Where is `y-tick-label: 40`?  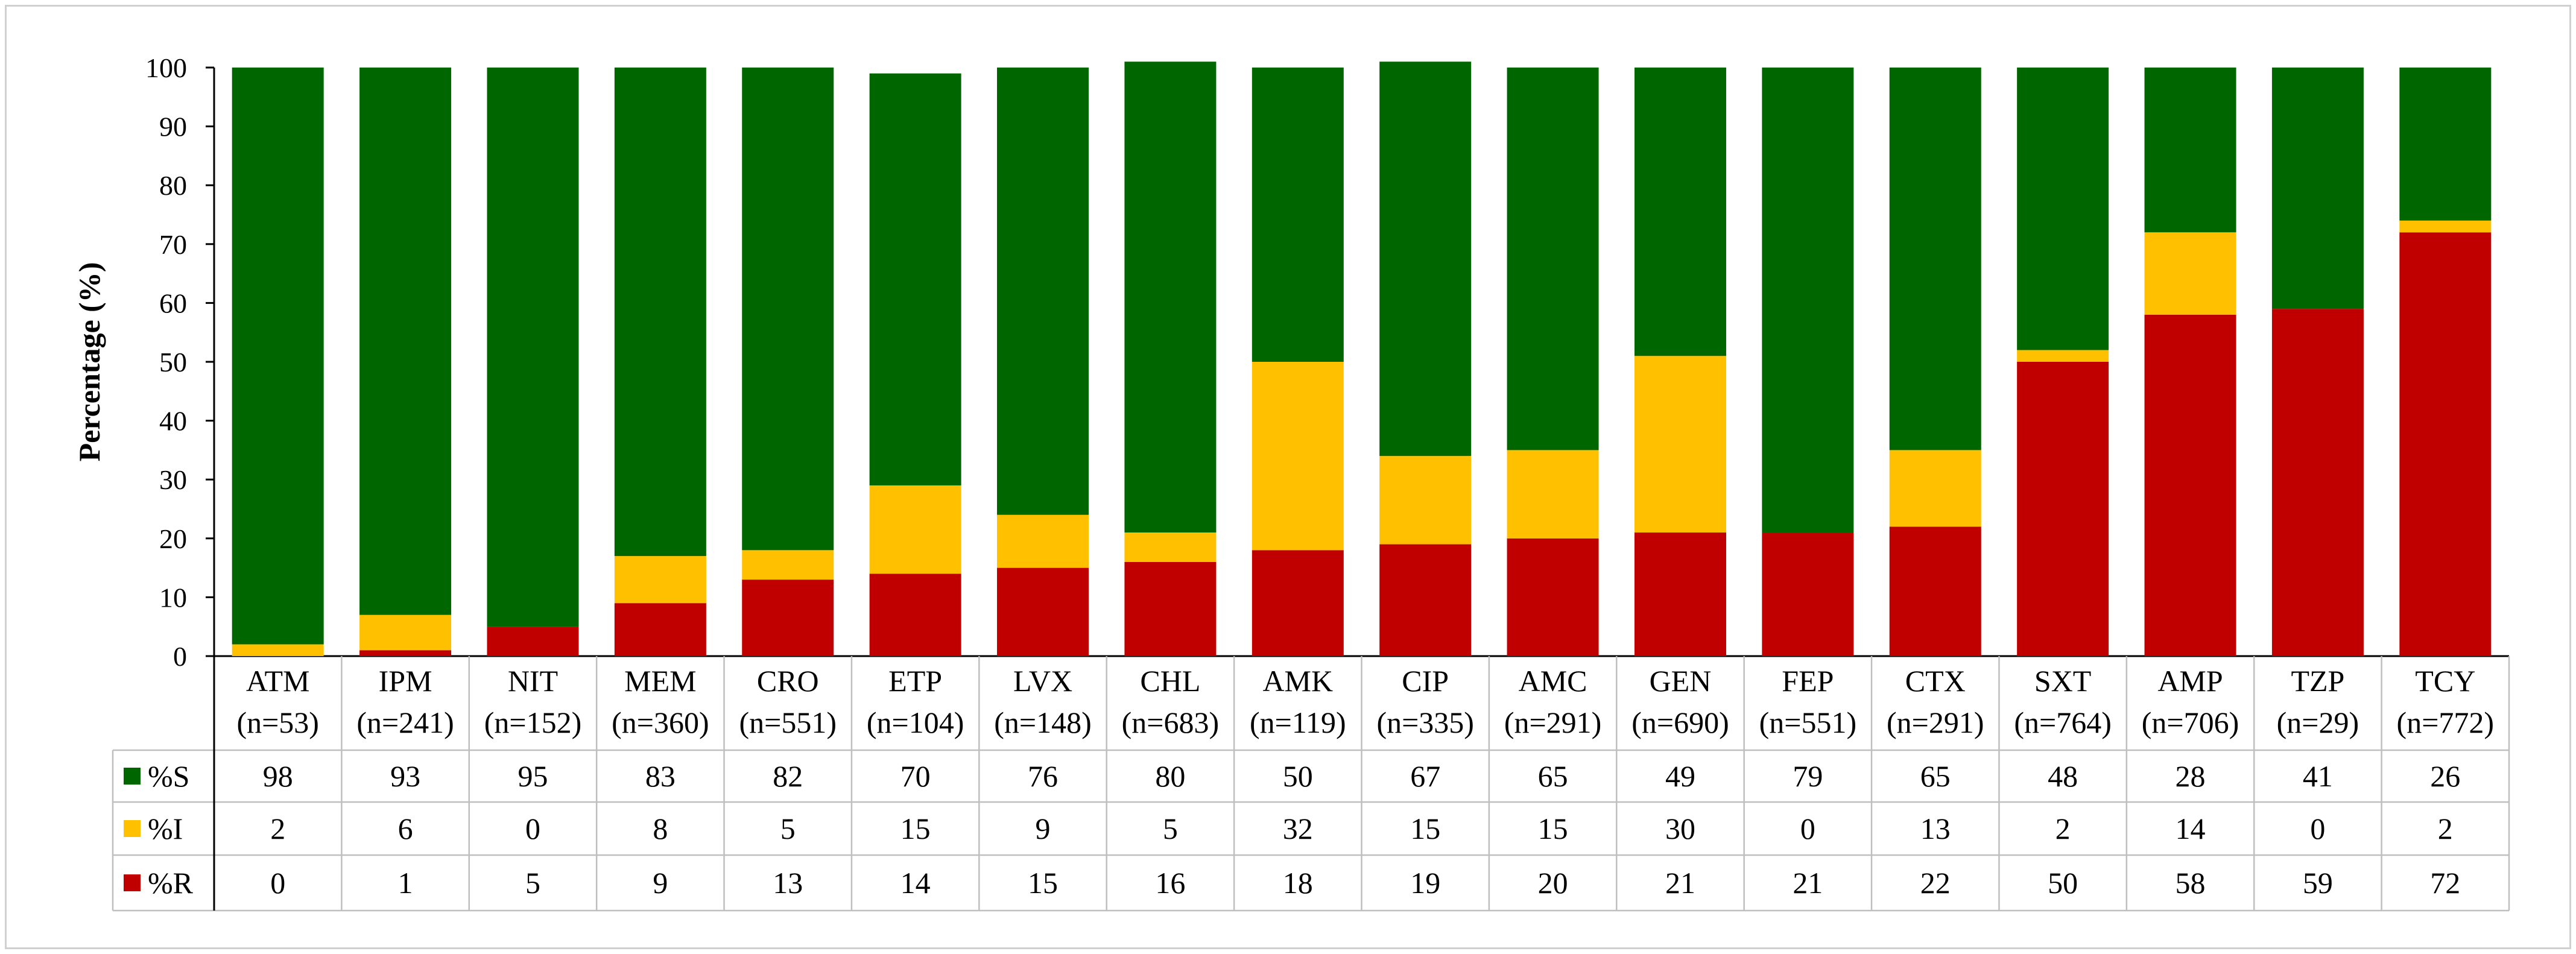
y-tick-label: 40 is located at coordinates (173, 421).